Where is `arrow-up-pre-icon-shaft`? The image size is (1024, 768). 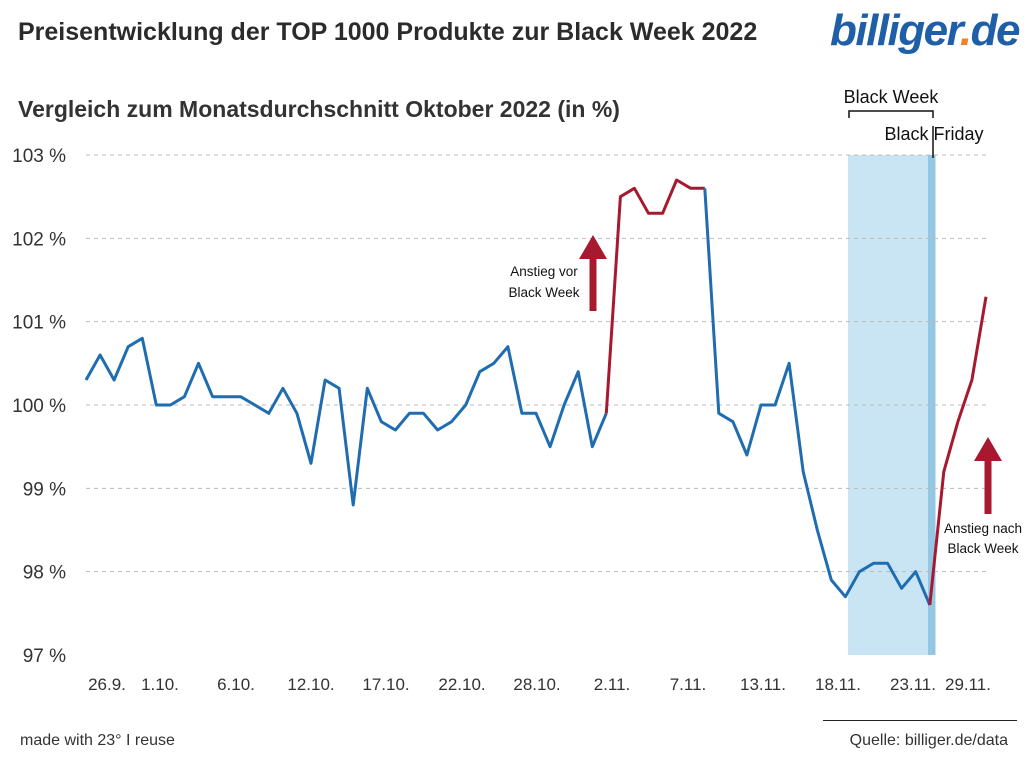
arrow-up-pre-icon-shaft is located at coordinates (593, 284).